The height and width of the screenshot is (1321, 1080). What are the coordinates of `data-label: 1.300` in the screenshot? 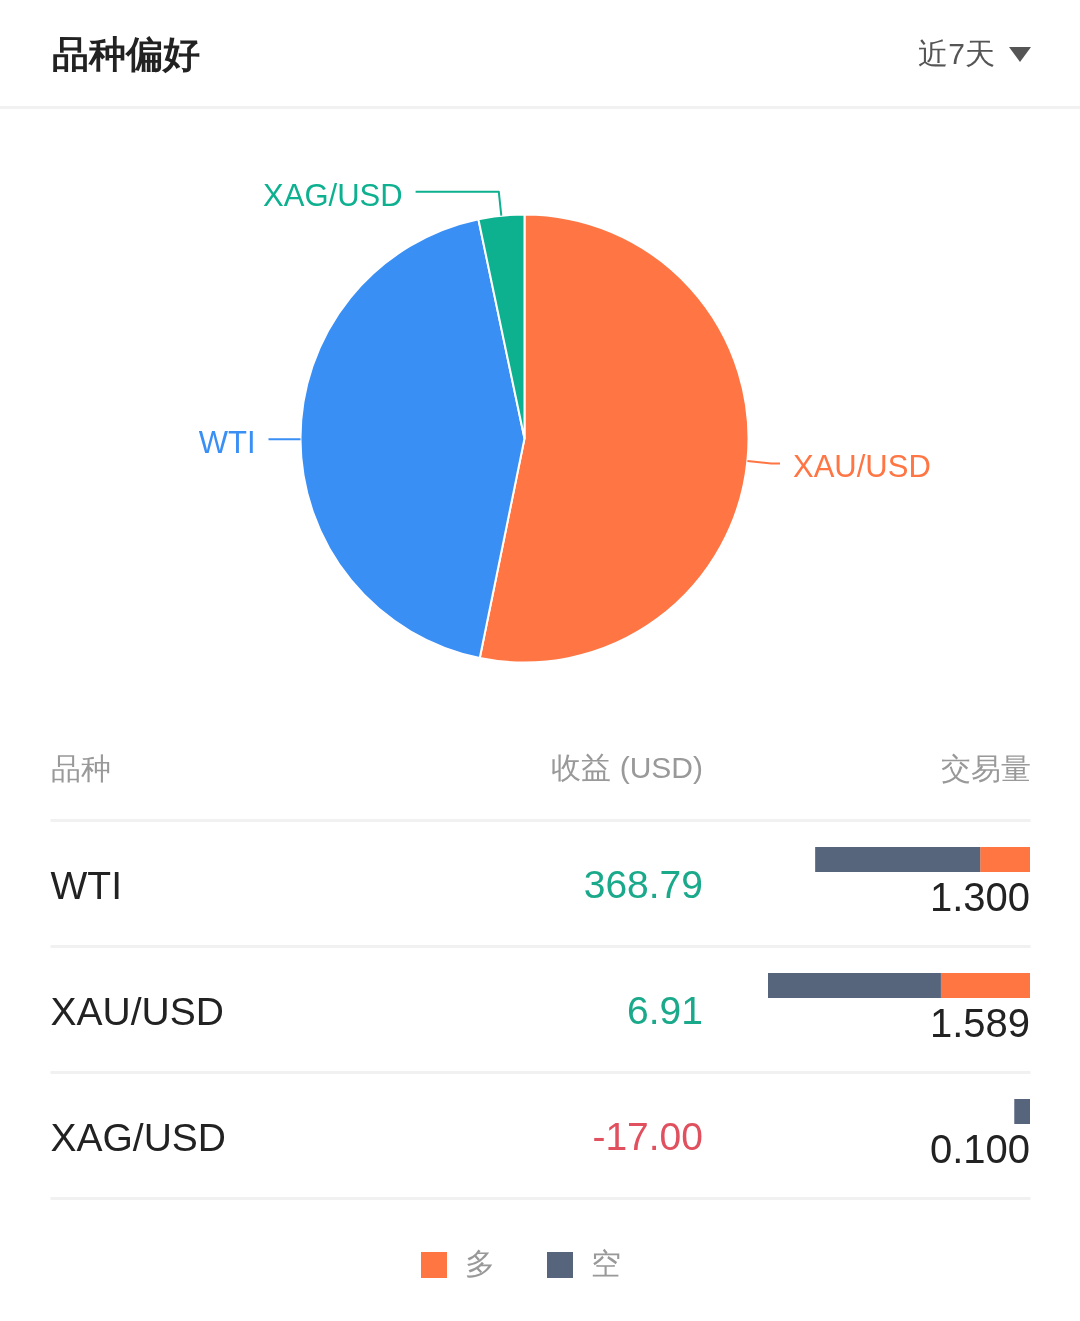 It's located at (979, 897).